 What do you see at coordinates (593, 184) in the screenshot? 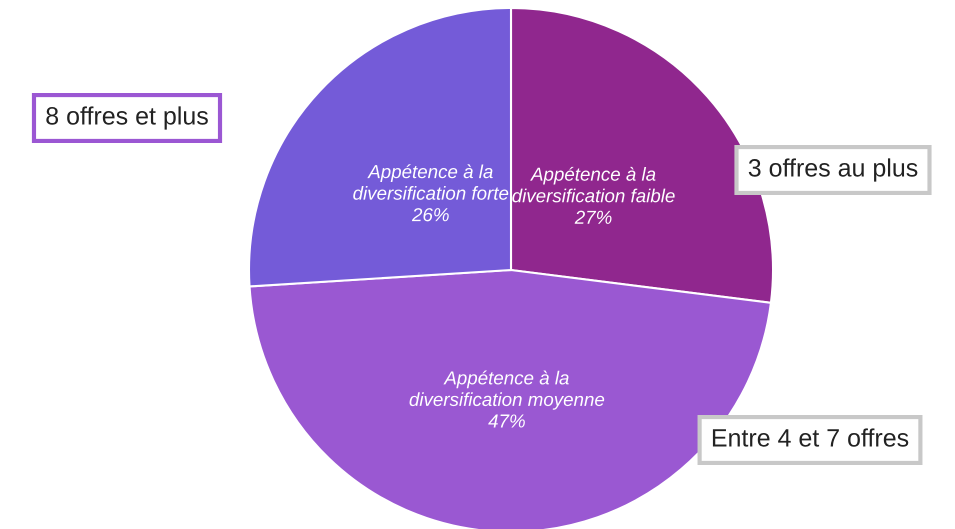
I see `slice-label: Appétence à la diversification faible` at bounding box center [593, 184].